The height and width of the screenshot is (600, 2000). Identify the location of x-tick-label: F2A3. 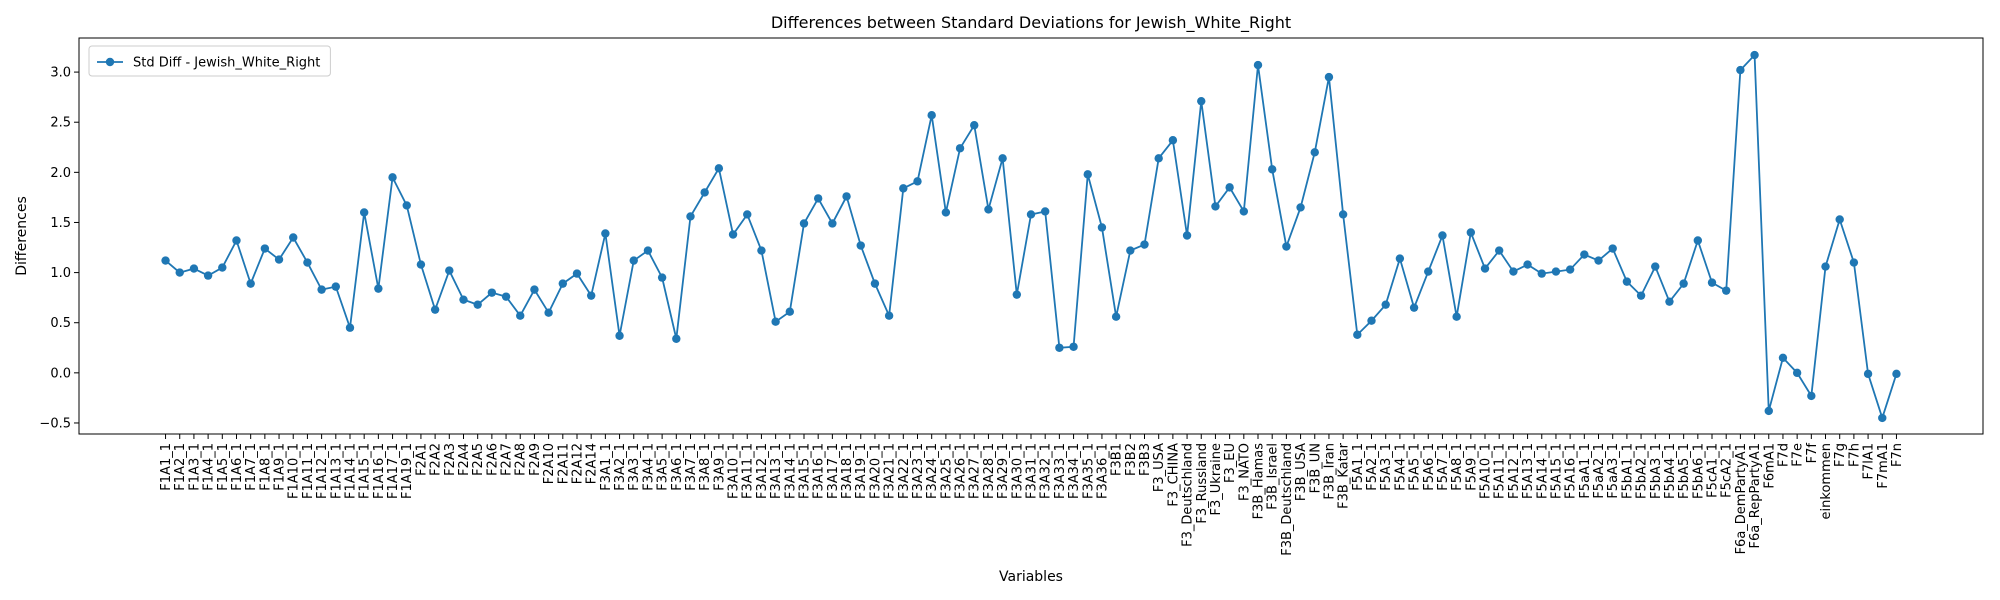
(450, 459).